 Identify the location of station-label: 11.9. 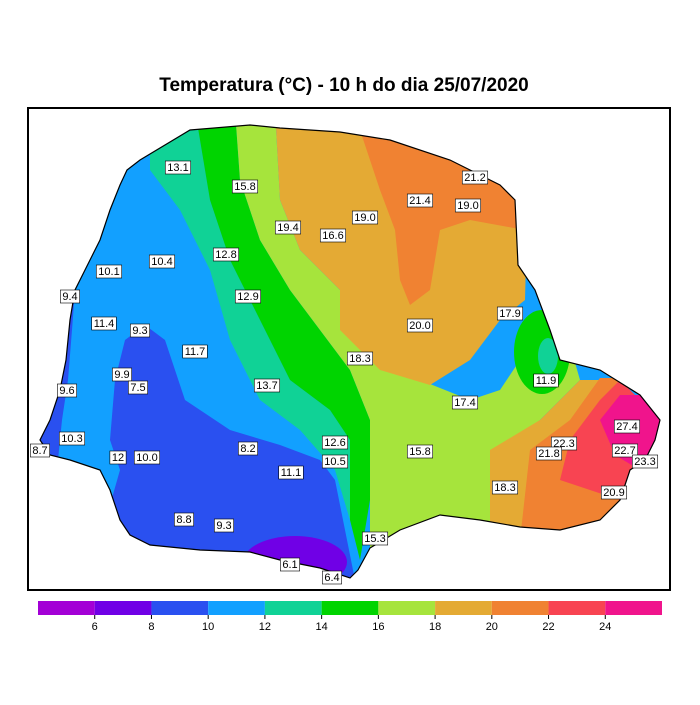
(546, 381).